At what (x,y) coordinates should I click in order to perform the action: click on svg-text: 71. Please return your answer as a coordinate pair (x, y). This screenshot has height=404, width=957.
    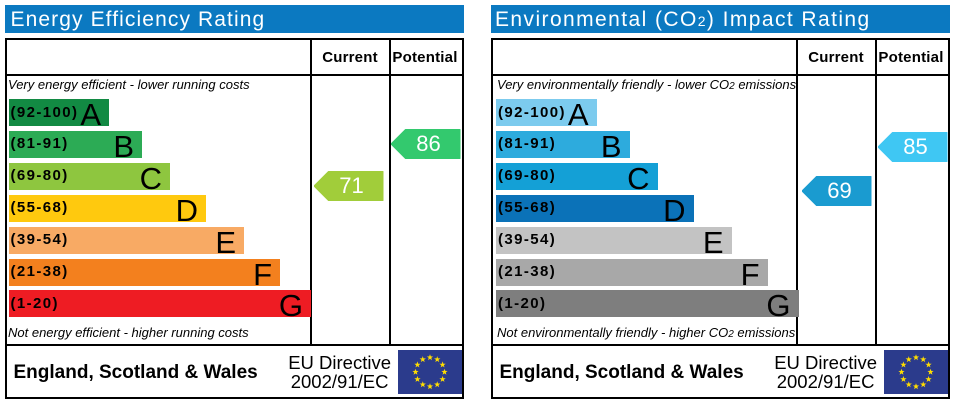
    Looking at the image, I should click on (351, 184).